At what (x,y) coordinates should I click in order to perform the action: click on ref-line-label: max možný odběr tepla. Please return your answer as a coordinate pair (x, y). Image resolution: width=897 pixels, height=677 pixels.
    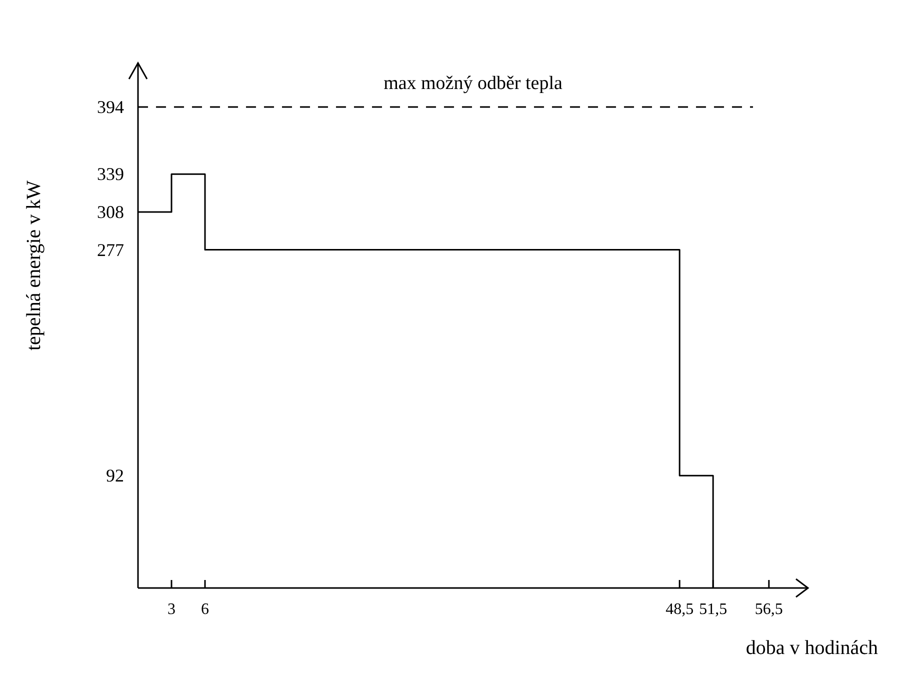
    Looking at the image, I should click on (473, 83).